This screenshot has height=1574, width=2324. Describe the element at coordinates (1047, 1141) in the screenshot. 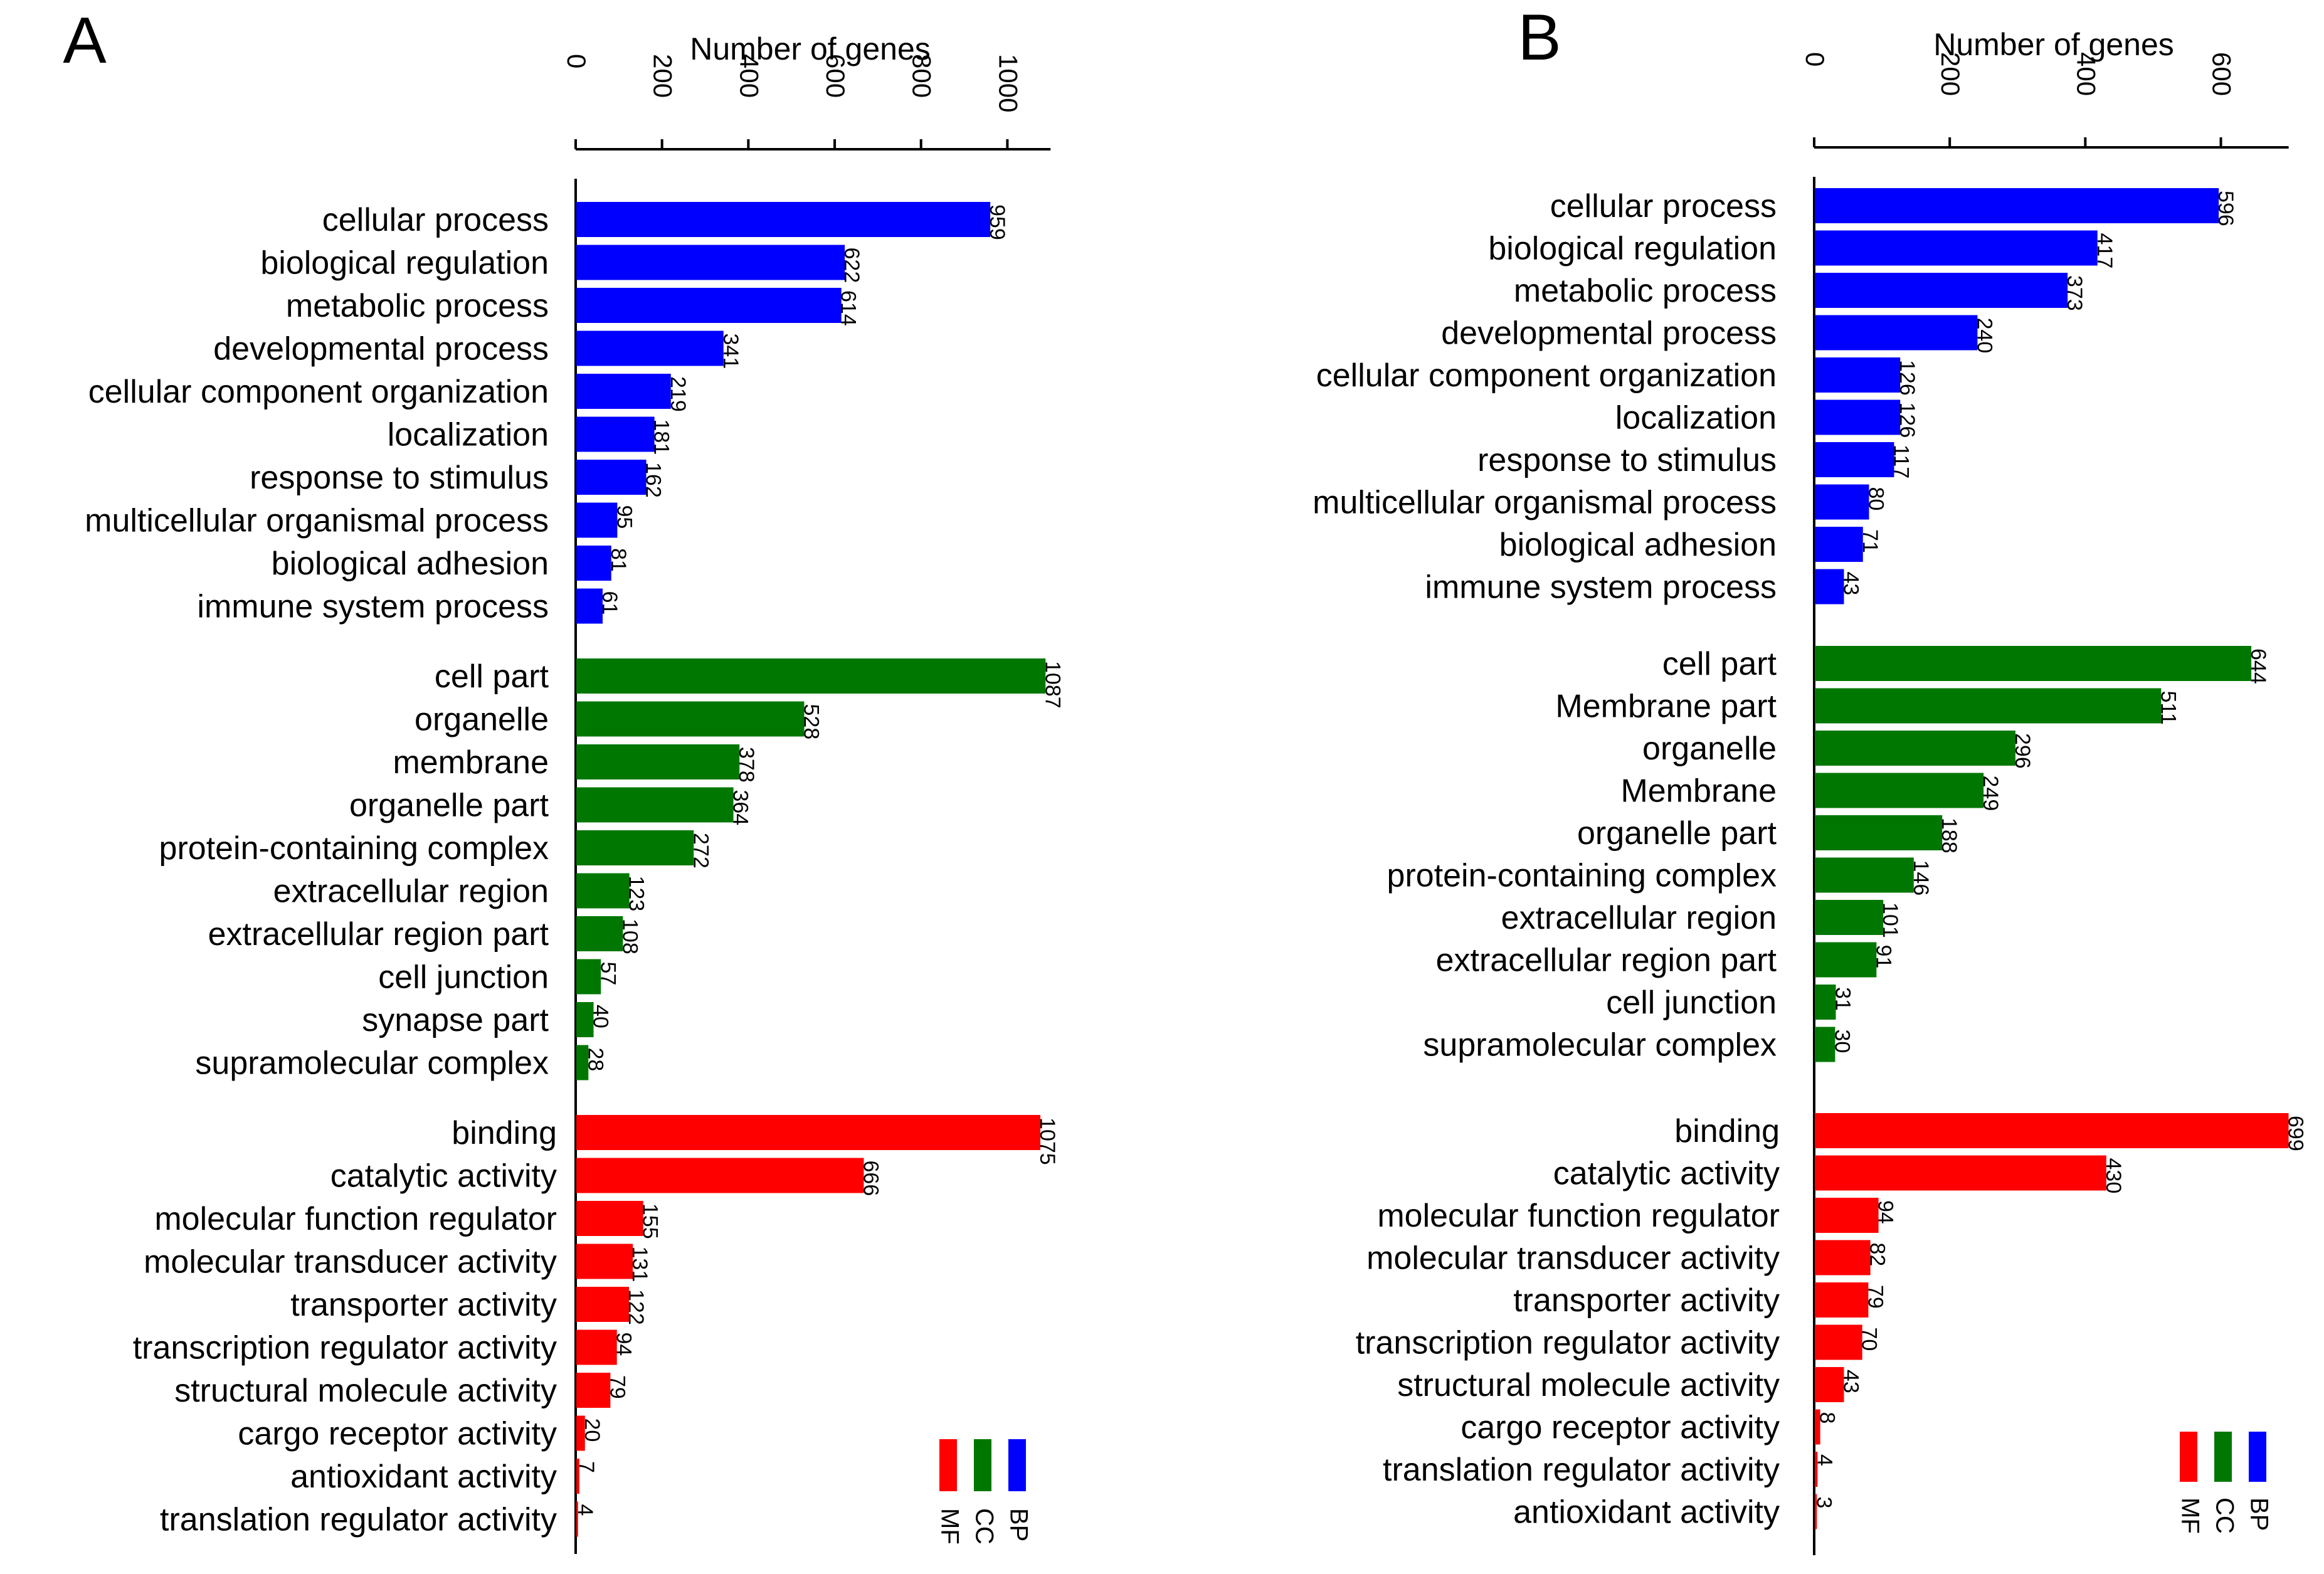

I see `value-label: 1075` at that location.